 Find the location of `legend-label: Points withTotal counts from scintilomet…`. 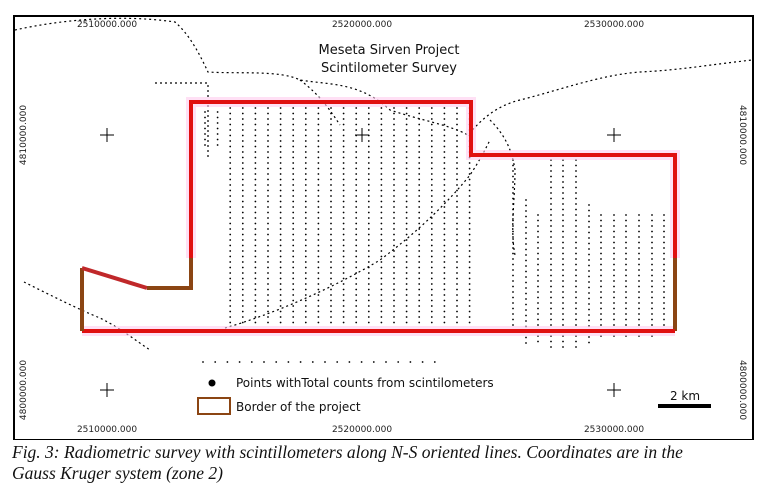

legend-label: Points withTotal counts from scintilomet… is located at coordinates (365, 383).